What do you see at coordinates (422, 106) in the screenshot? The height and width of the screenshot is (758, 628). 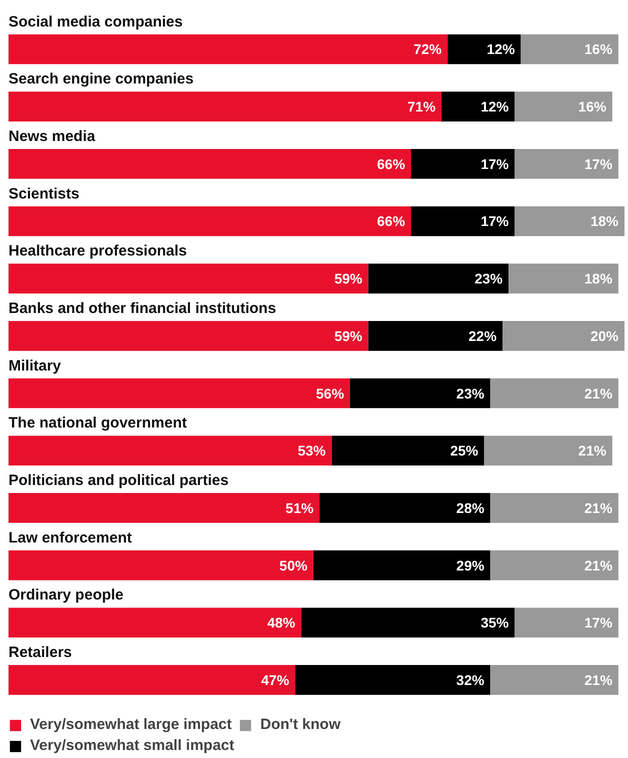 I see `data-label: 71%` at bounding box center [422, 106].